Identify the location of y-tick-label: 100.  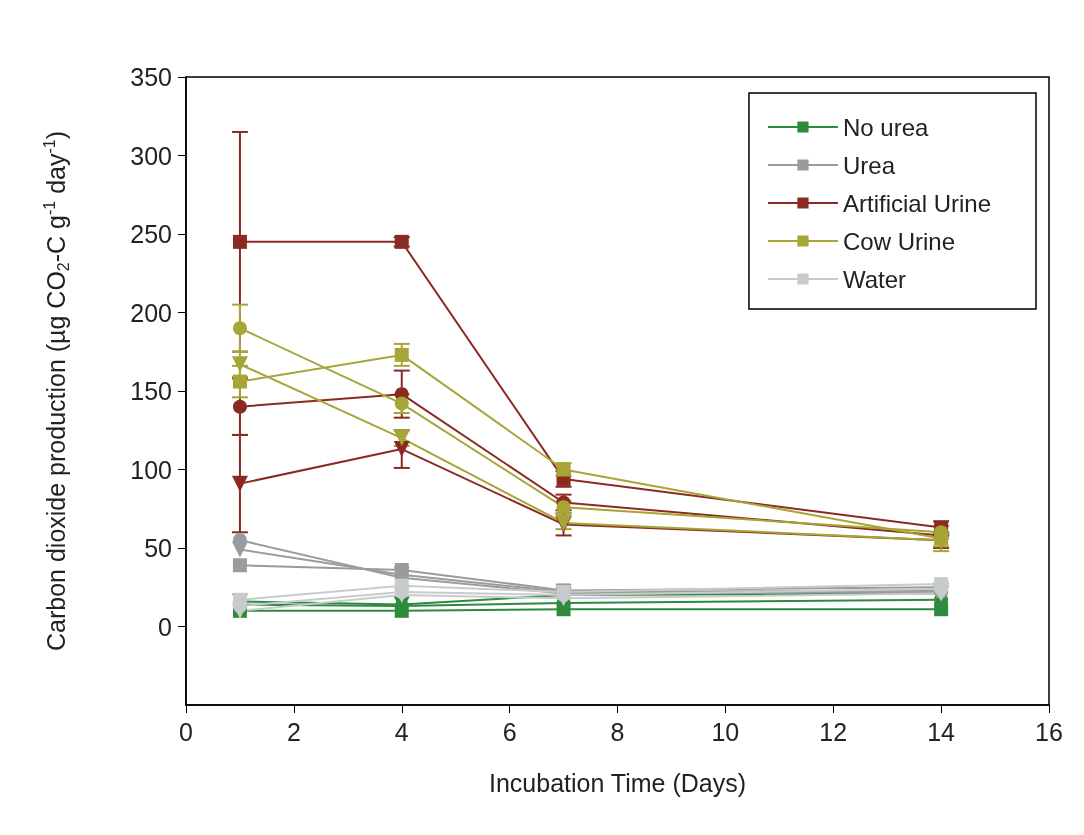
(151, 469).